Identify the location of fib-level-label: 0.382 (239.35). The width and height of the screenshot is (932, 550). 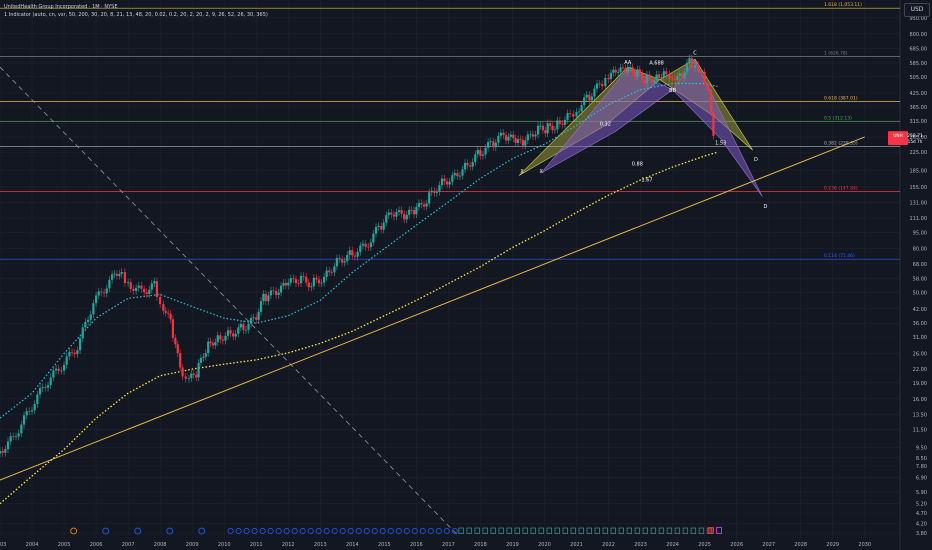
(841, 143).